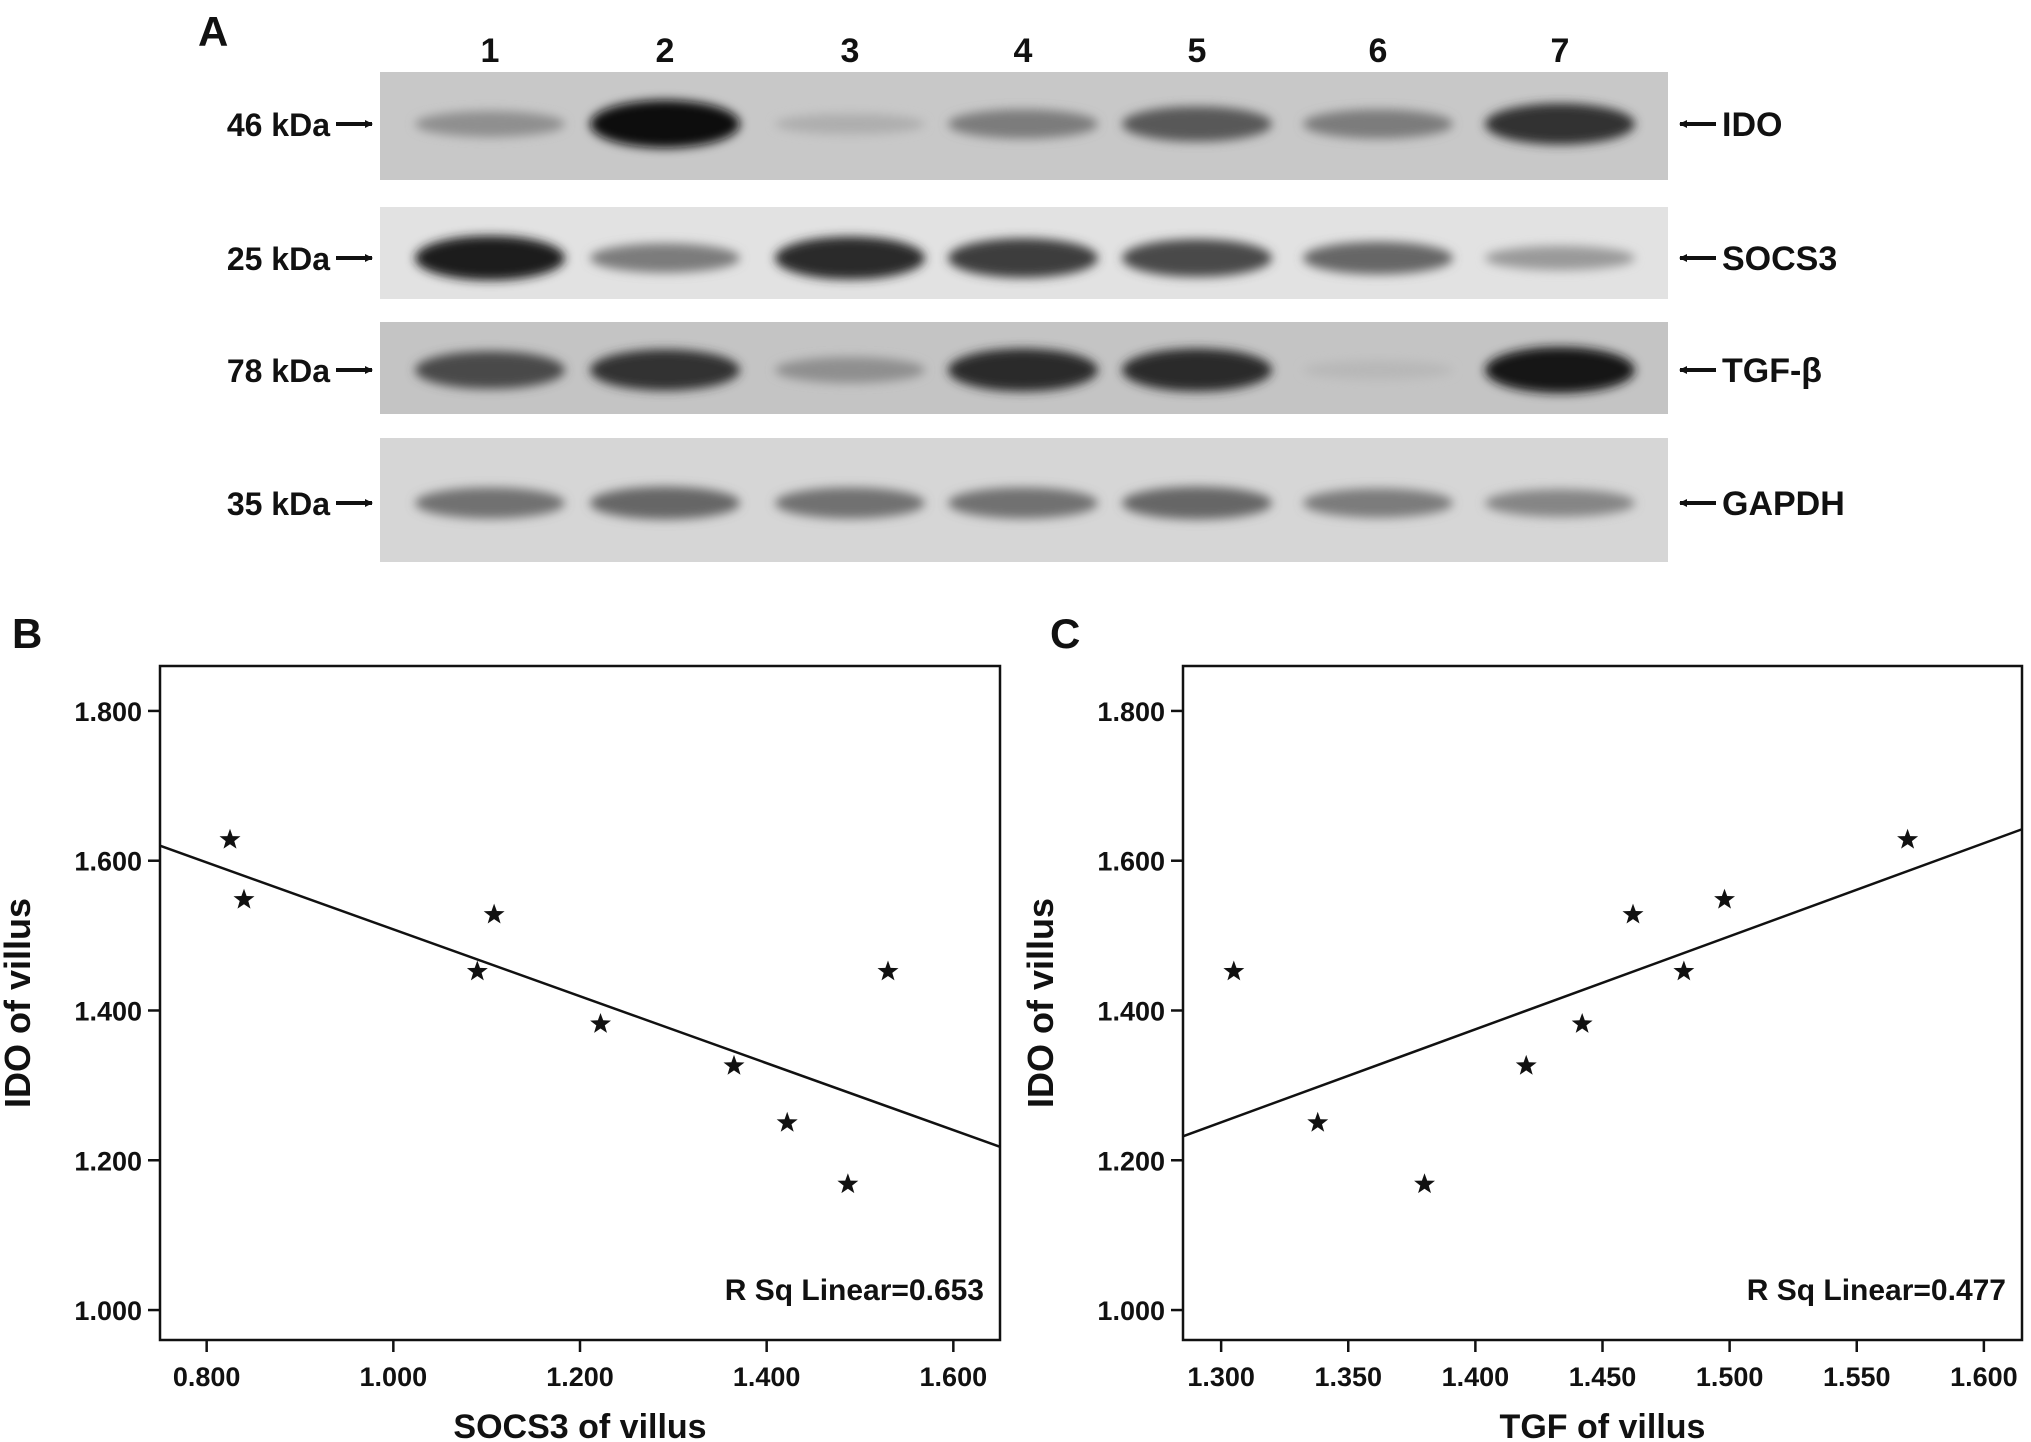 This screenshot has height=1442, width=2031. I want to click on blot-row-2: 78 kDa TGF-β, so click(1024, 368).